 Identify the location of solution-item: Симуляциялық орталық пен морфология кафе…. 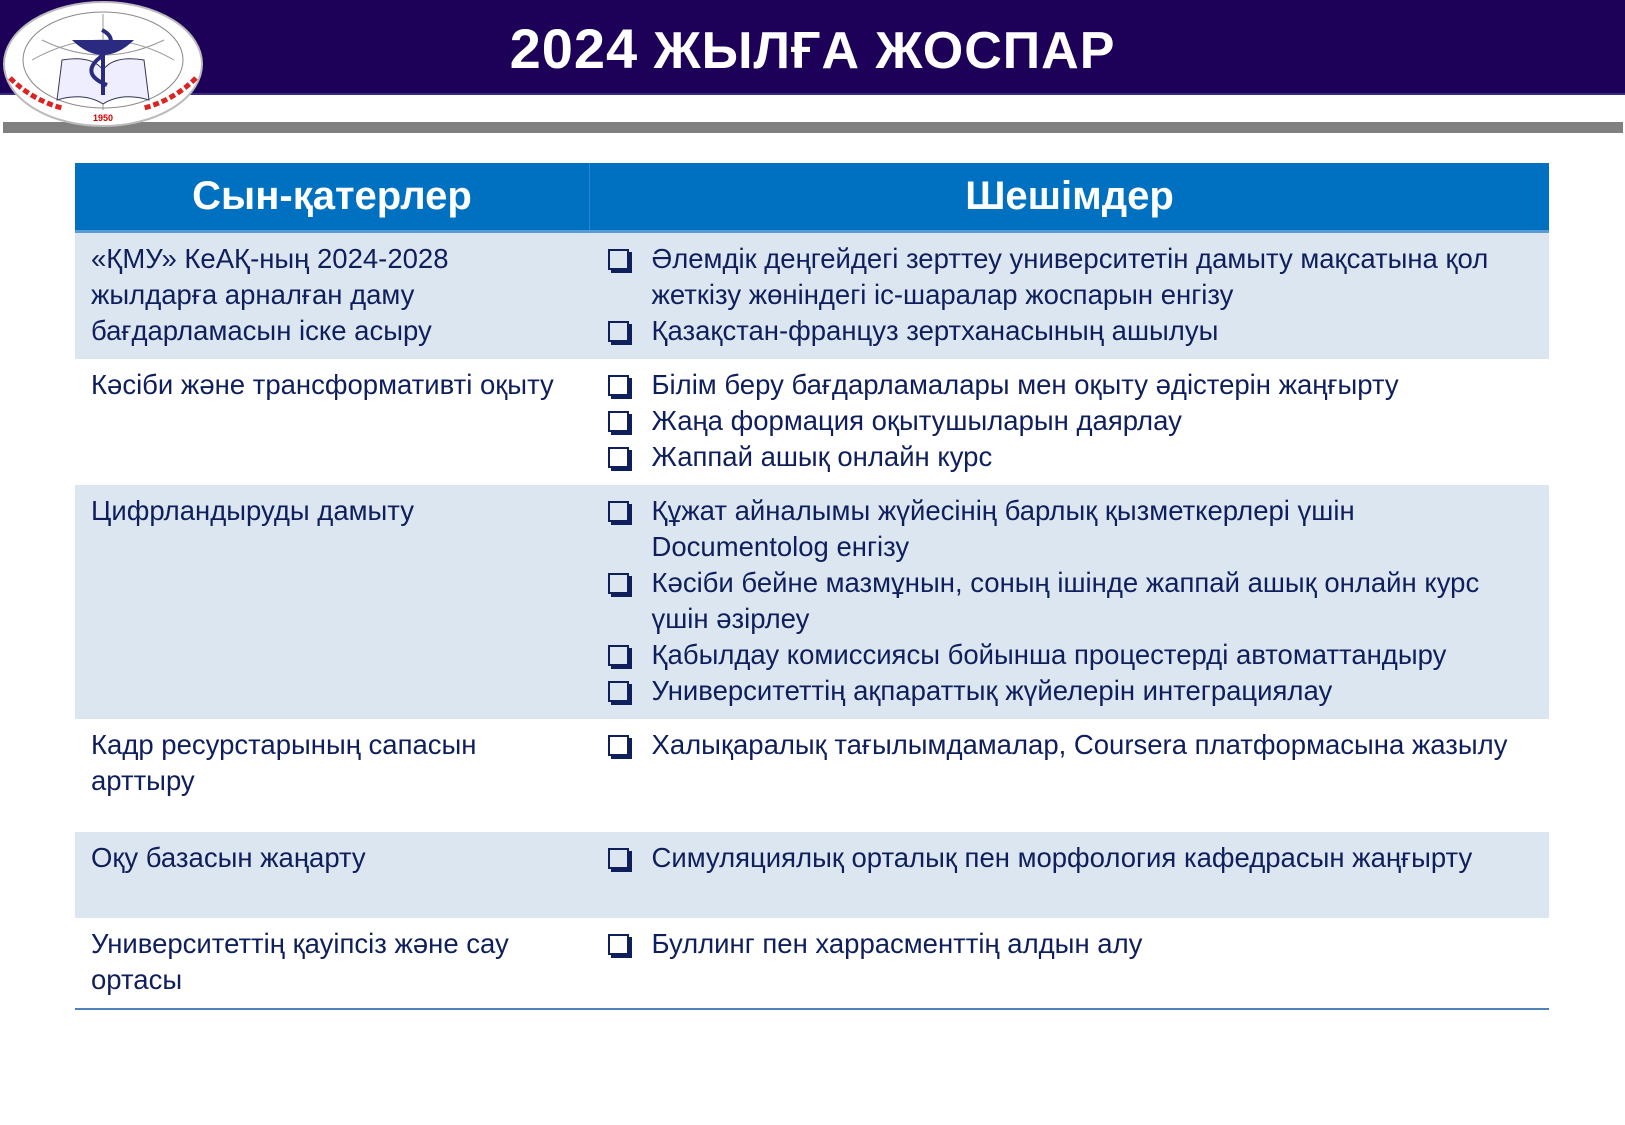
(1073, 858).